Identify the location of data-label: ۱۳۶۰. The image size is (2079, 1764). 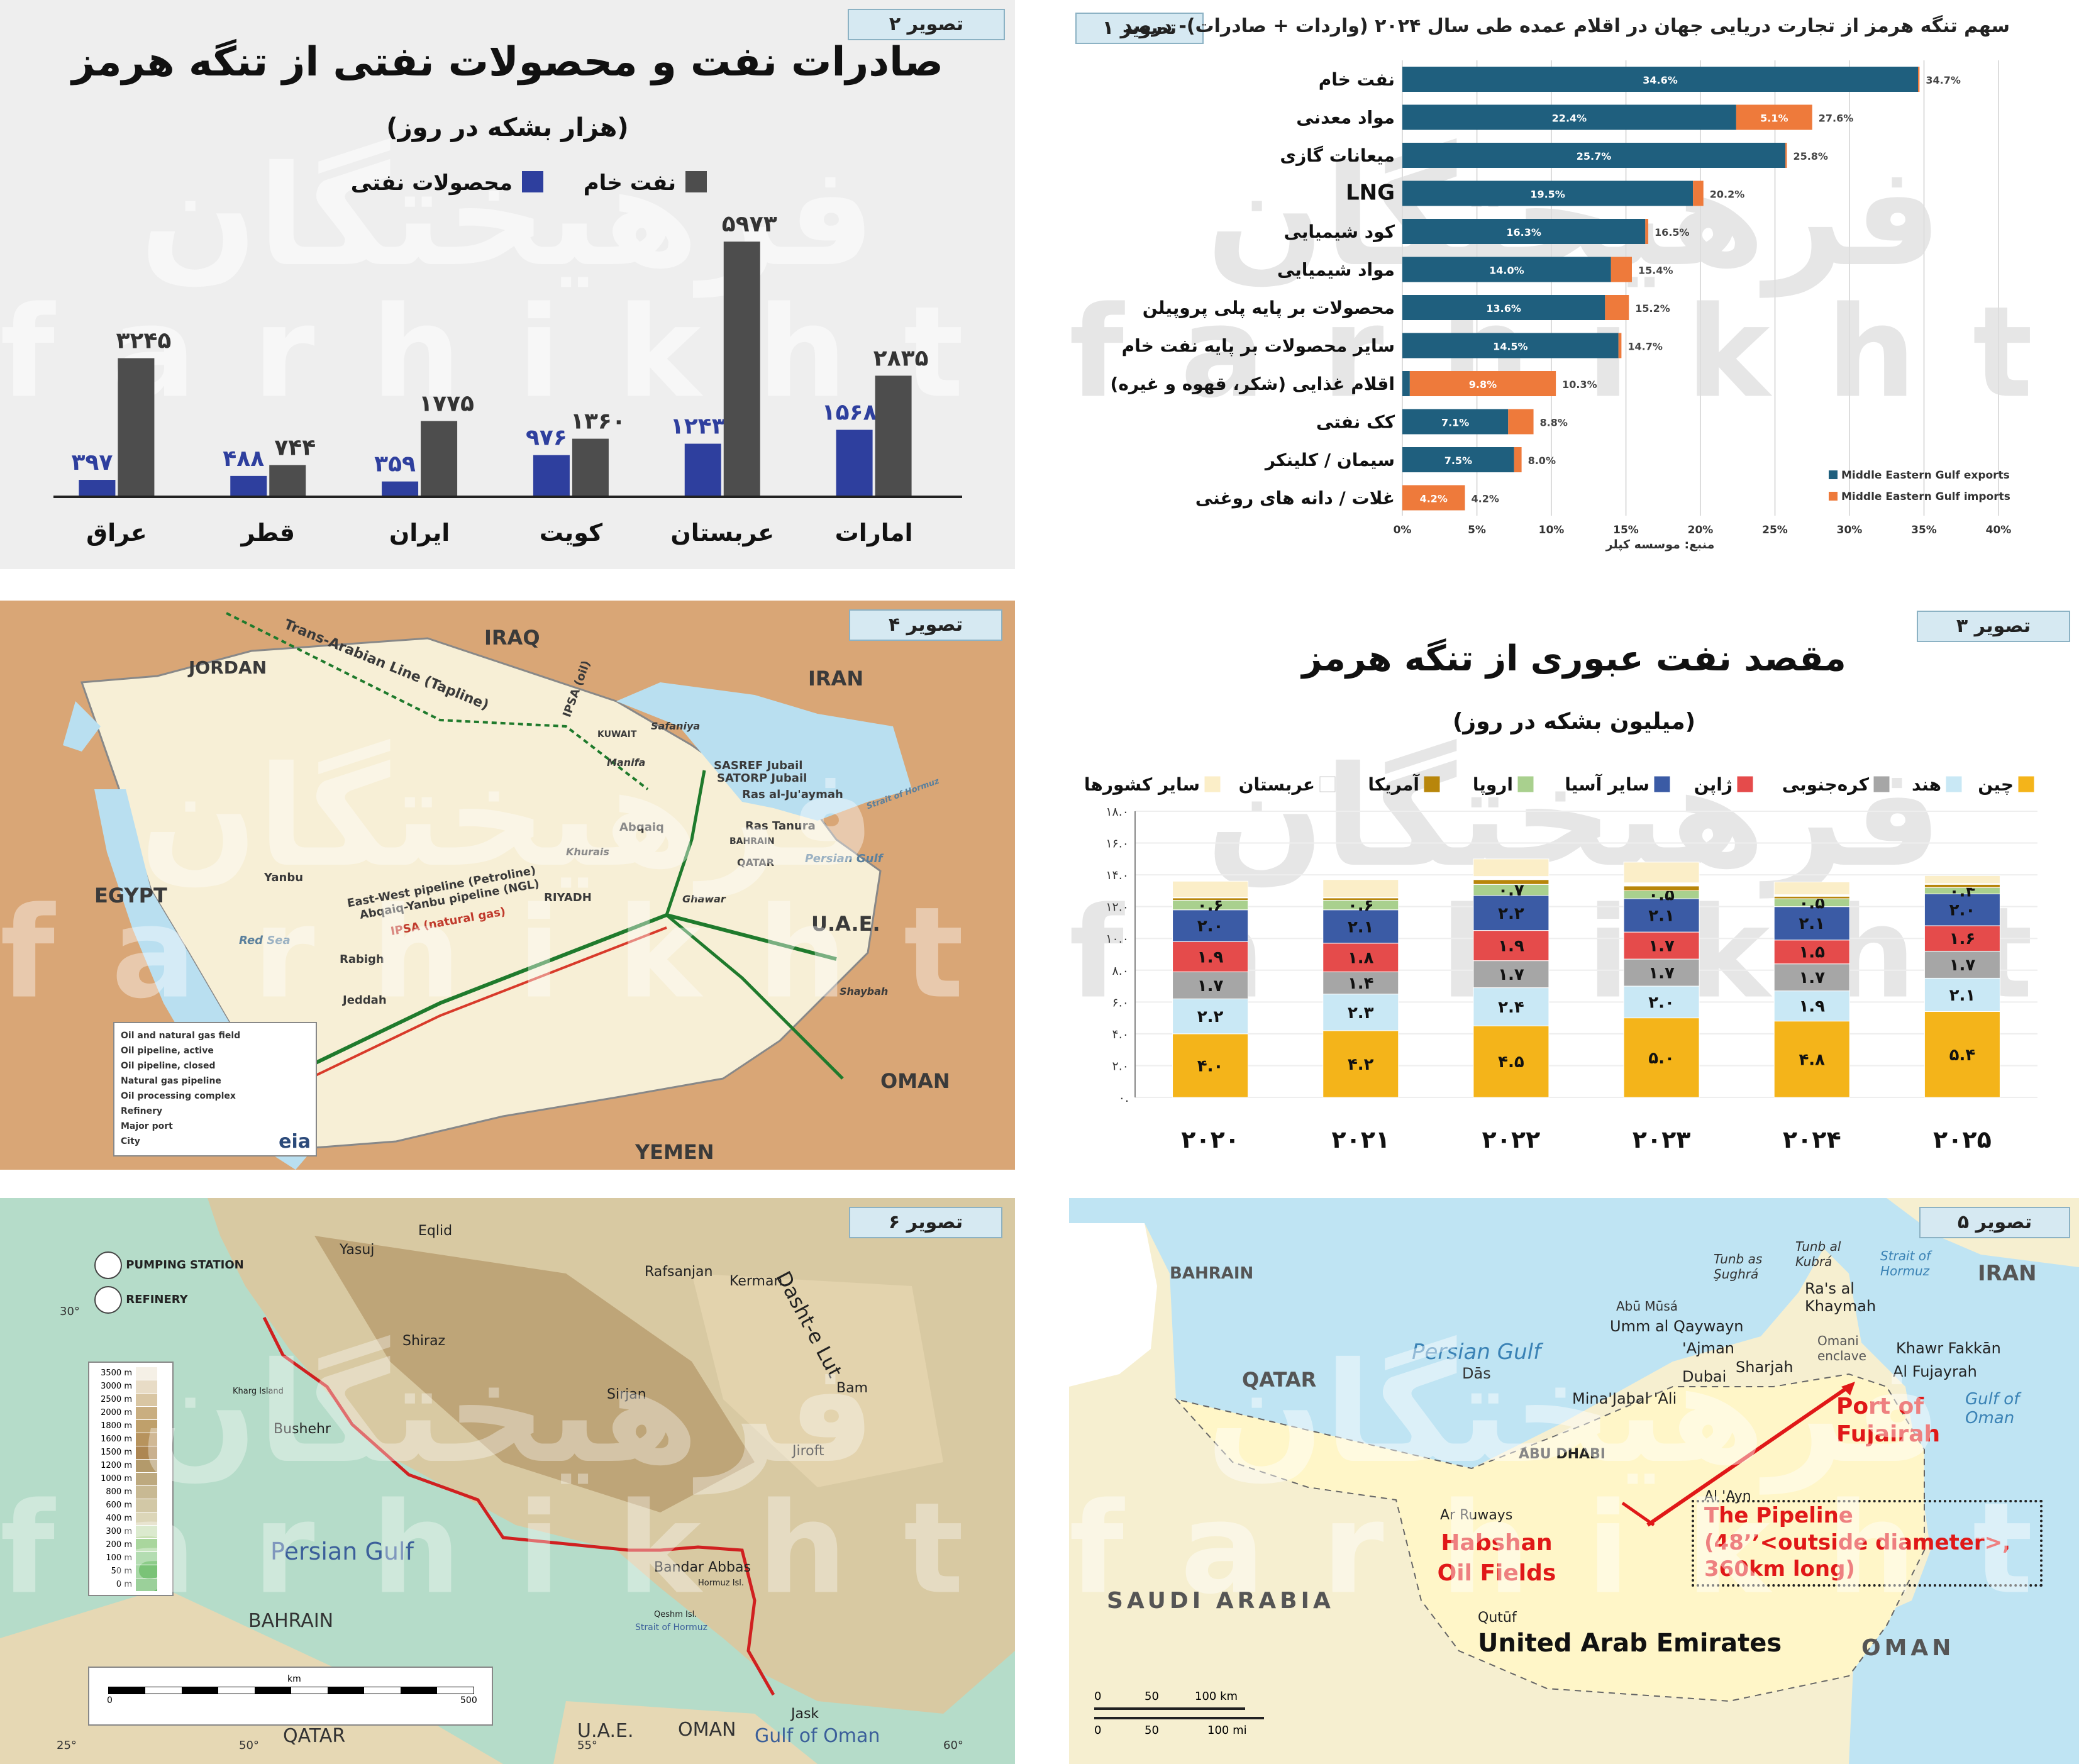
(598, 422).